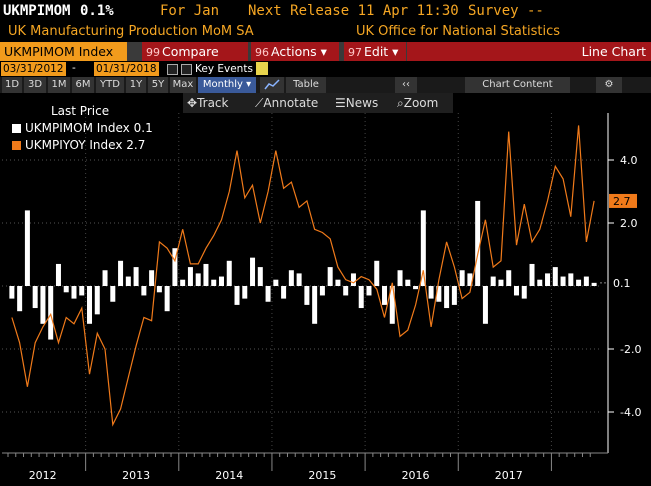 The height and width of the screenshot is (486, 651). I want to click on legend-item-yoy: UKMPIYOY Index 2.7, so click(78, 145).